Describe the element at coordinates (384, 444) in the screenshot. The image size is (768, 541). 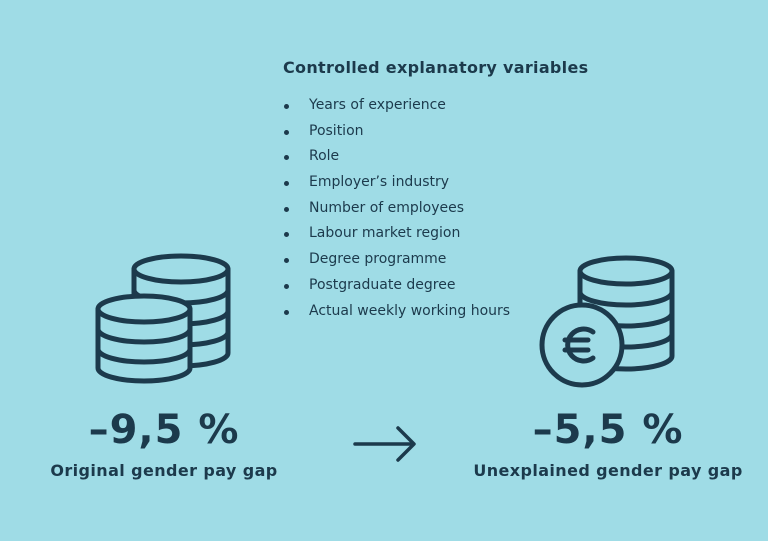
I see `right-arrow-icon` at that location.